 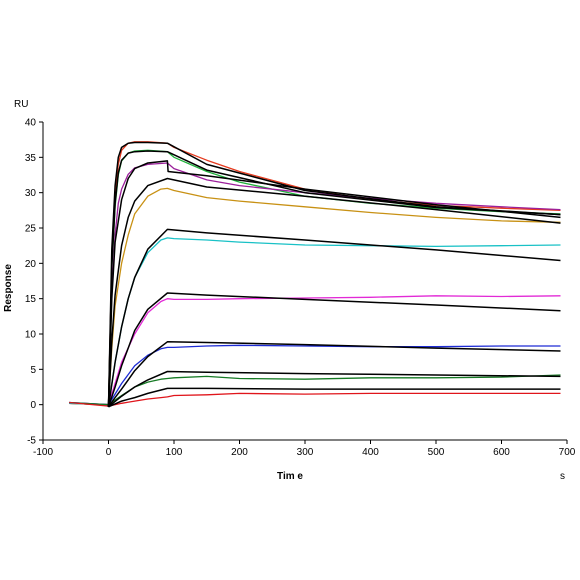 What do you see at coordinates (562, 476) in the screenshot?
I see `x-unit-label: s` at bounding box center [562, 476].